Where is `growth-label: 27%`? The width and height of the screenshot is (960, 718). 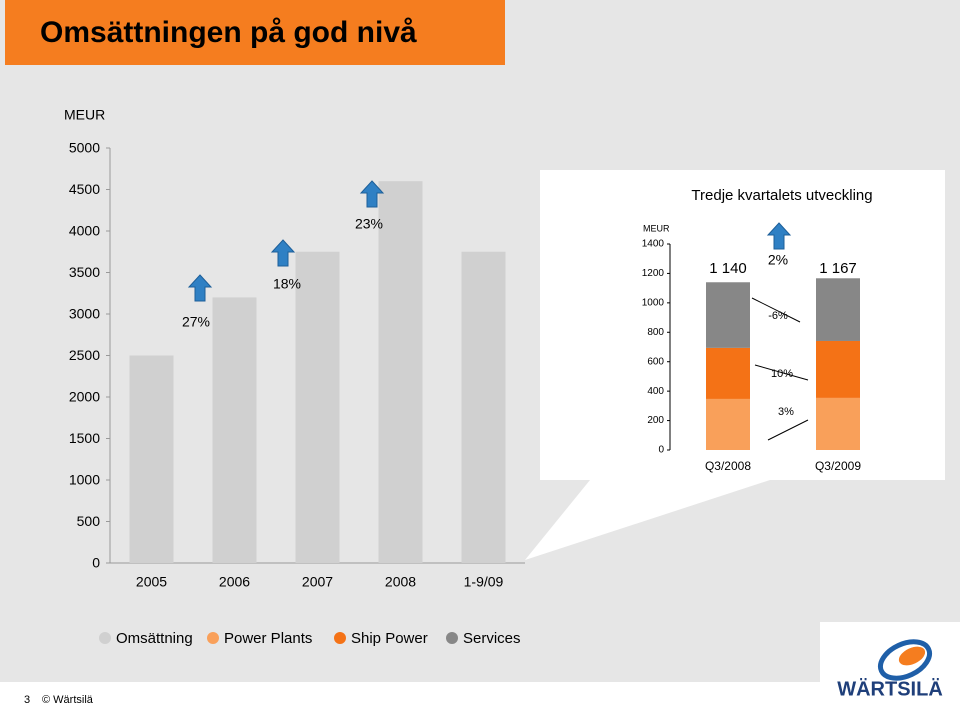 growth-label: 27% is located at coordinates (196, 322).